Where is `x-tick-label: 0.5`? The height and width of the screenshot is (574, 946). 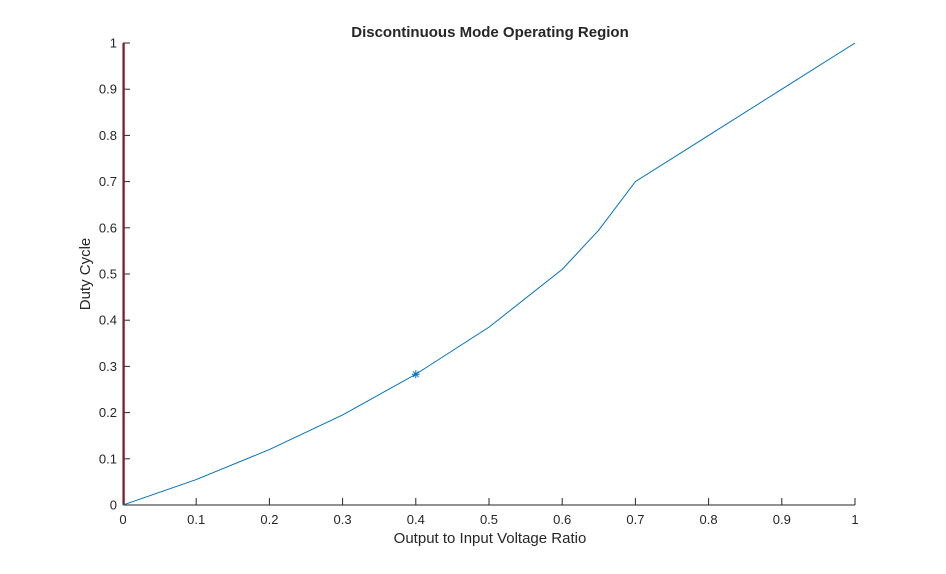
x-tick-label: 0.5 is located at coordinates (489, 519).